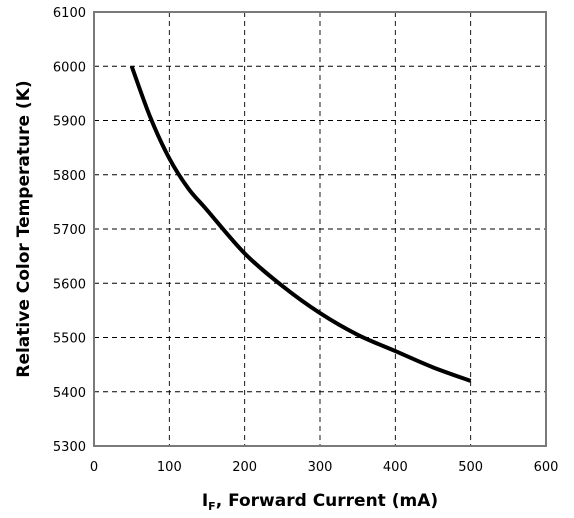 The width and height of the screenshot is (574, 518). Describe the element at coordinates (244, 467) in the screenshot. I see `x-tick-label: 200` at that location.